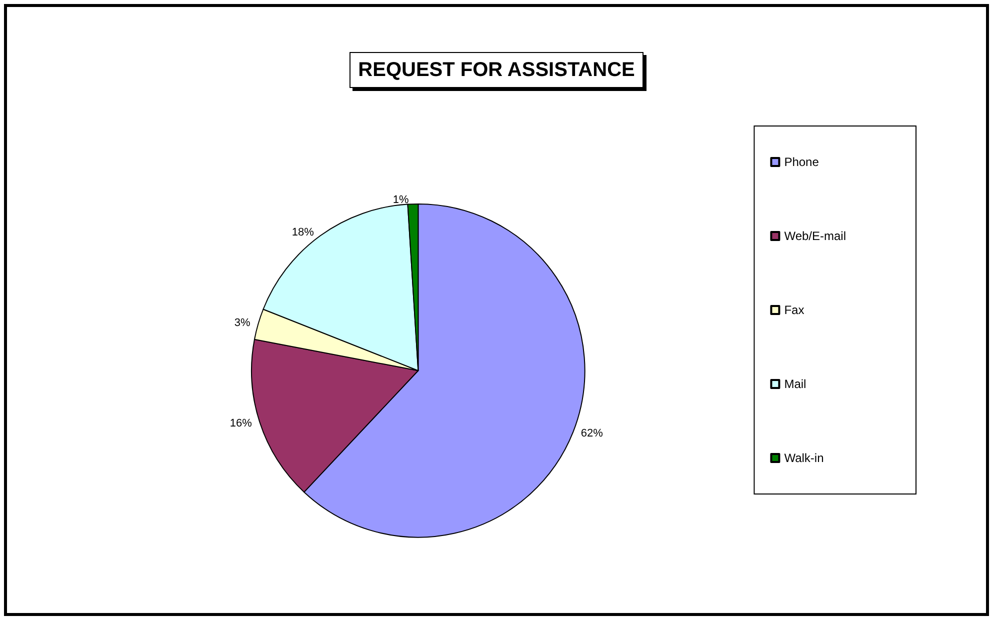  Describe the element at coordinates (802, 162) in the screenshot. I see `legend-label: Phone` at that location.